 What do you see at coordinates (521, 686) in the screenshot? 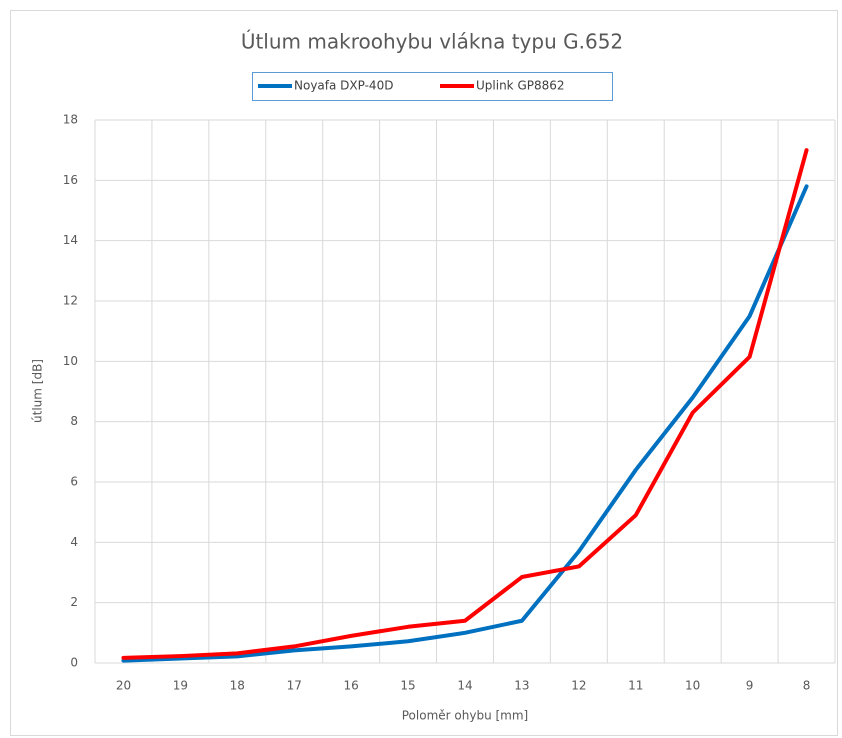
I see `x-tick-label: 13` at bounding box center [521, 686].